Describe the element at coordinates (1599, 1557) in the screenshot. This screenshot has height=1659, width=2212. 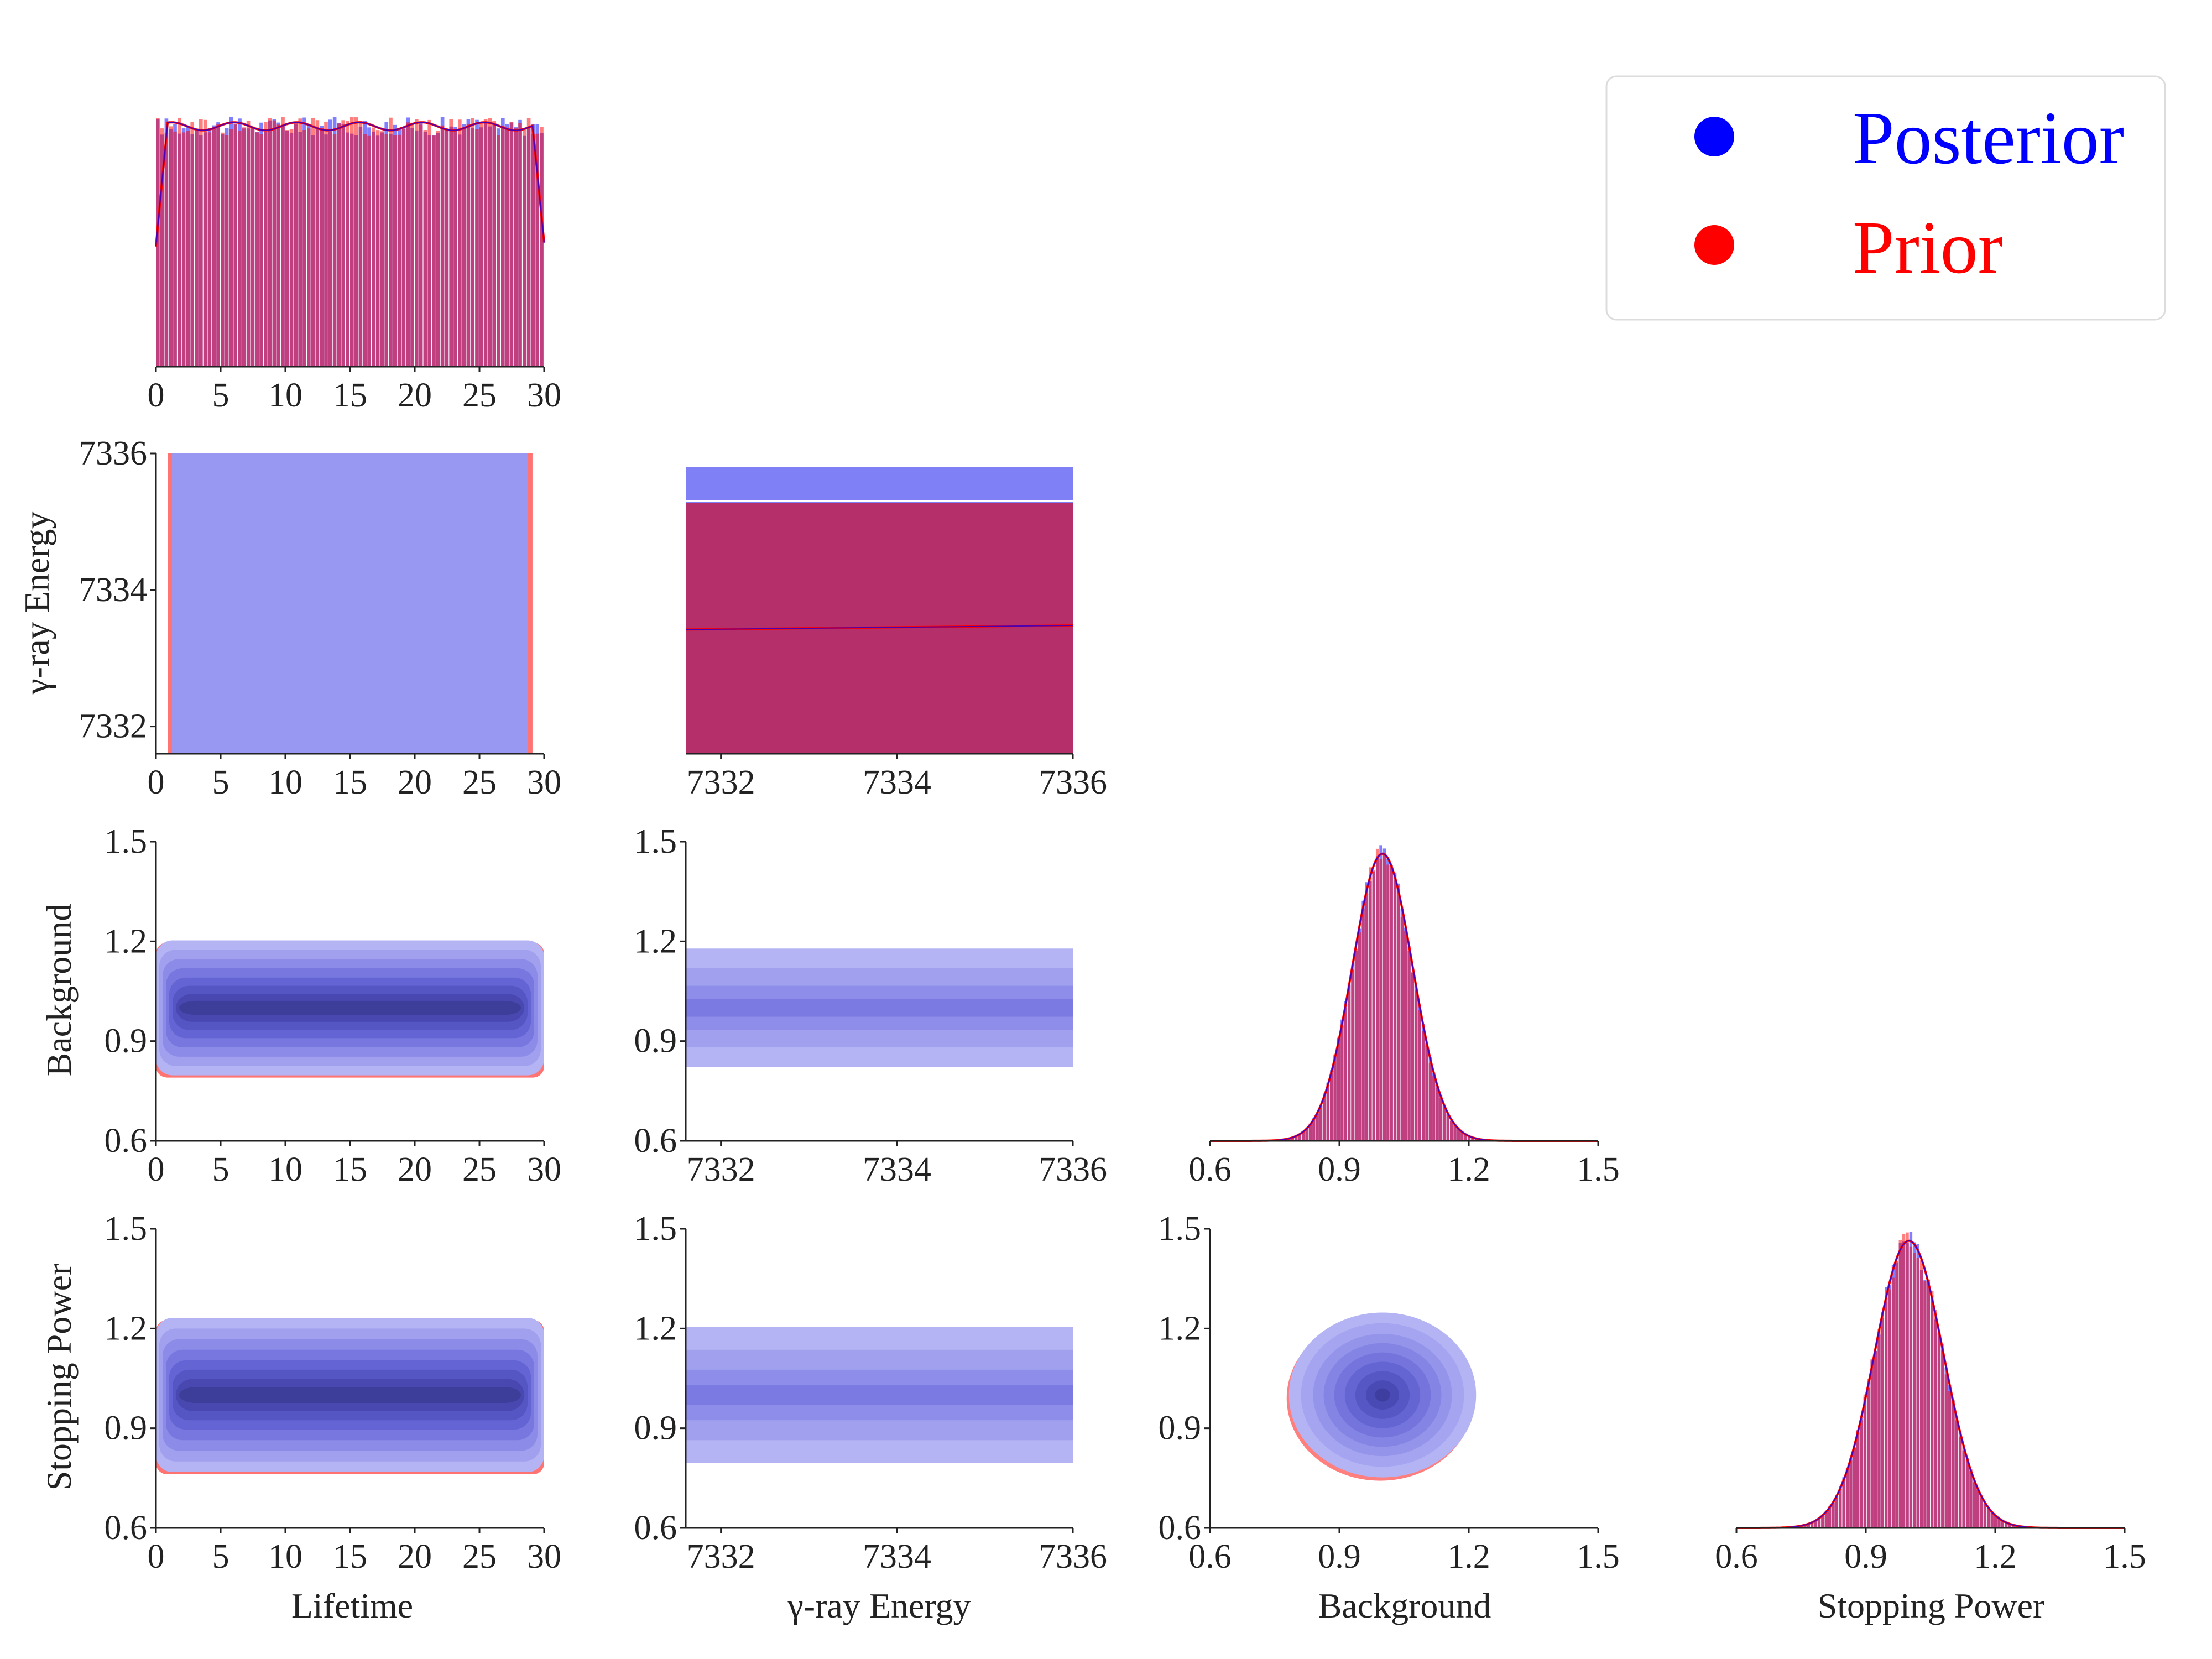
I see `x-tick-label: 1.5` at that location.